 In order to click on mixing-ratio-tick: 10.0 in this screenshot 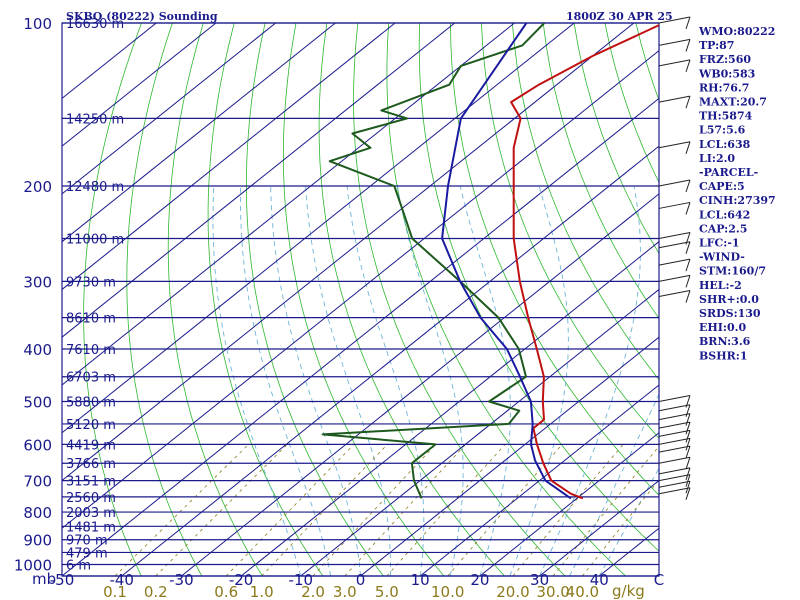, I will do `click(447, 591)`.